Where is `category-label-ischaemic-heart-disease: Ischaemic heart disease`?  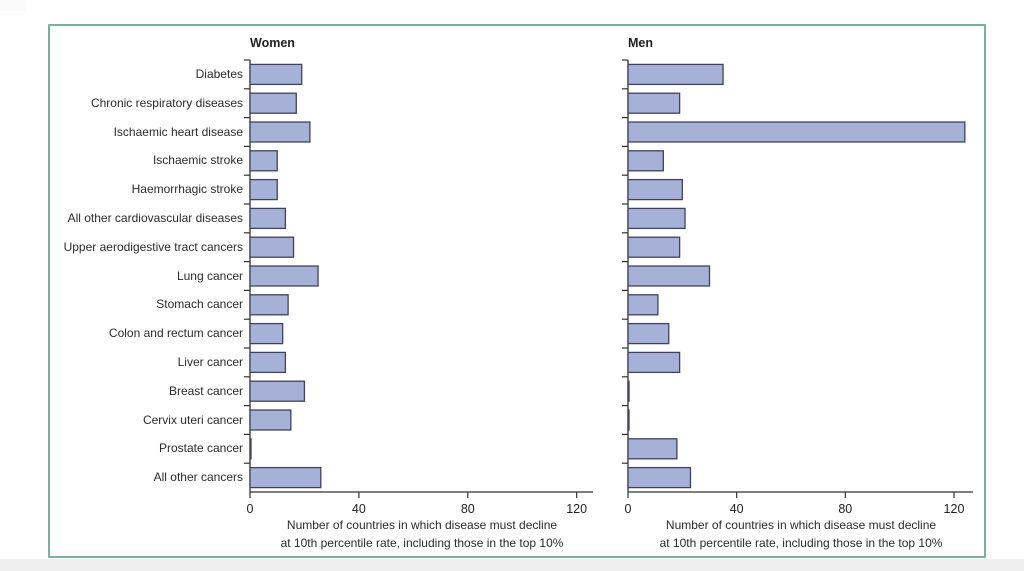 category-label-ischaemic-heart-disease: Ischaemic heart disease is located at coordinates (178, 131).